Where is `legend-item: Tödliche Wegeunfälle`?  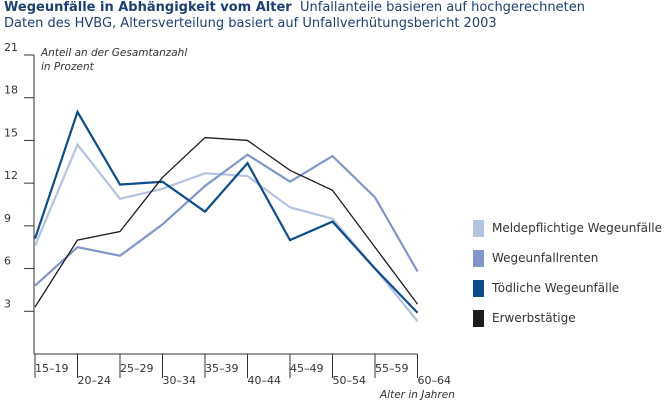
legend-item: Tödliche Wegeunfälle is located at coordinates (567, 288).